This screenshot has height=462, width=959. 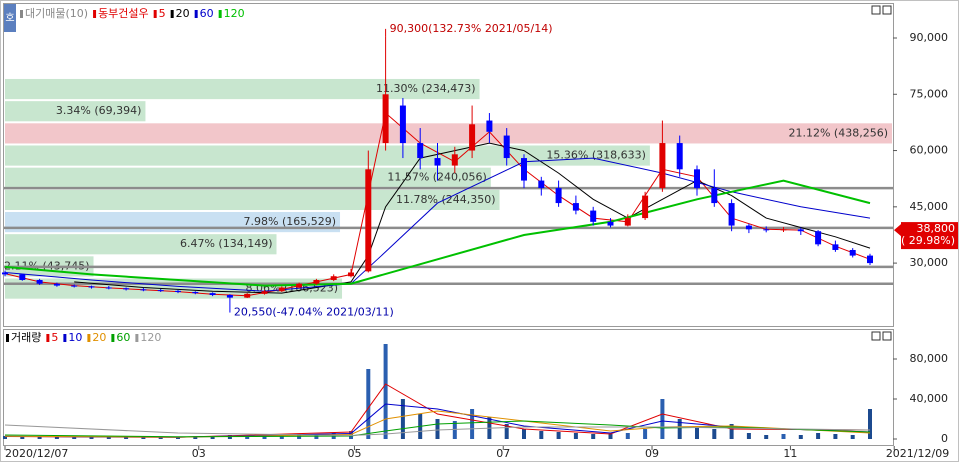 I want to click on legend-label: 동부건설우, so click(x=123, y=13).